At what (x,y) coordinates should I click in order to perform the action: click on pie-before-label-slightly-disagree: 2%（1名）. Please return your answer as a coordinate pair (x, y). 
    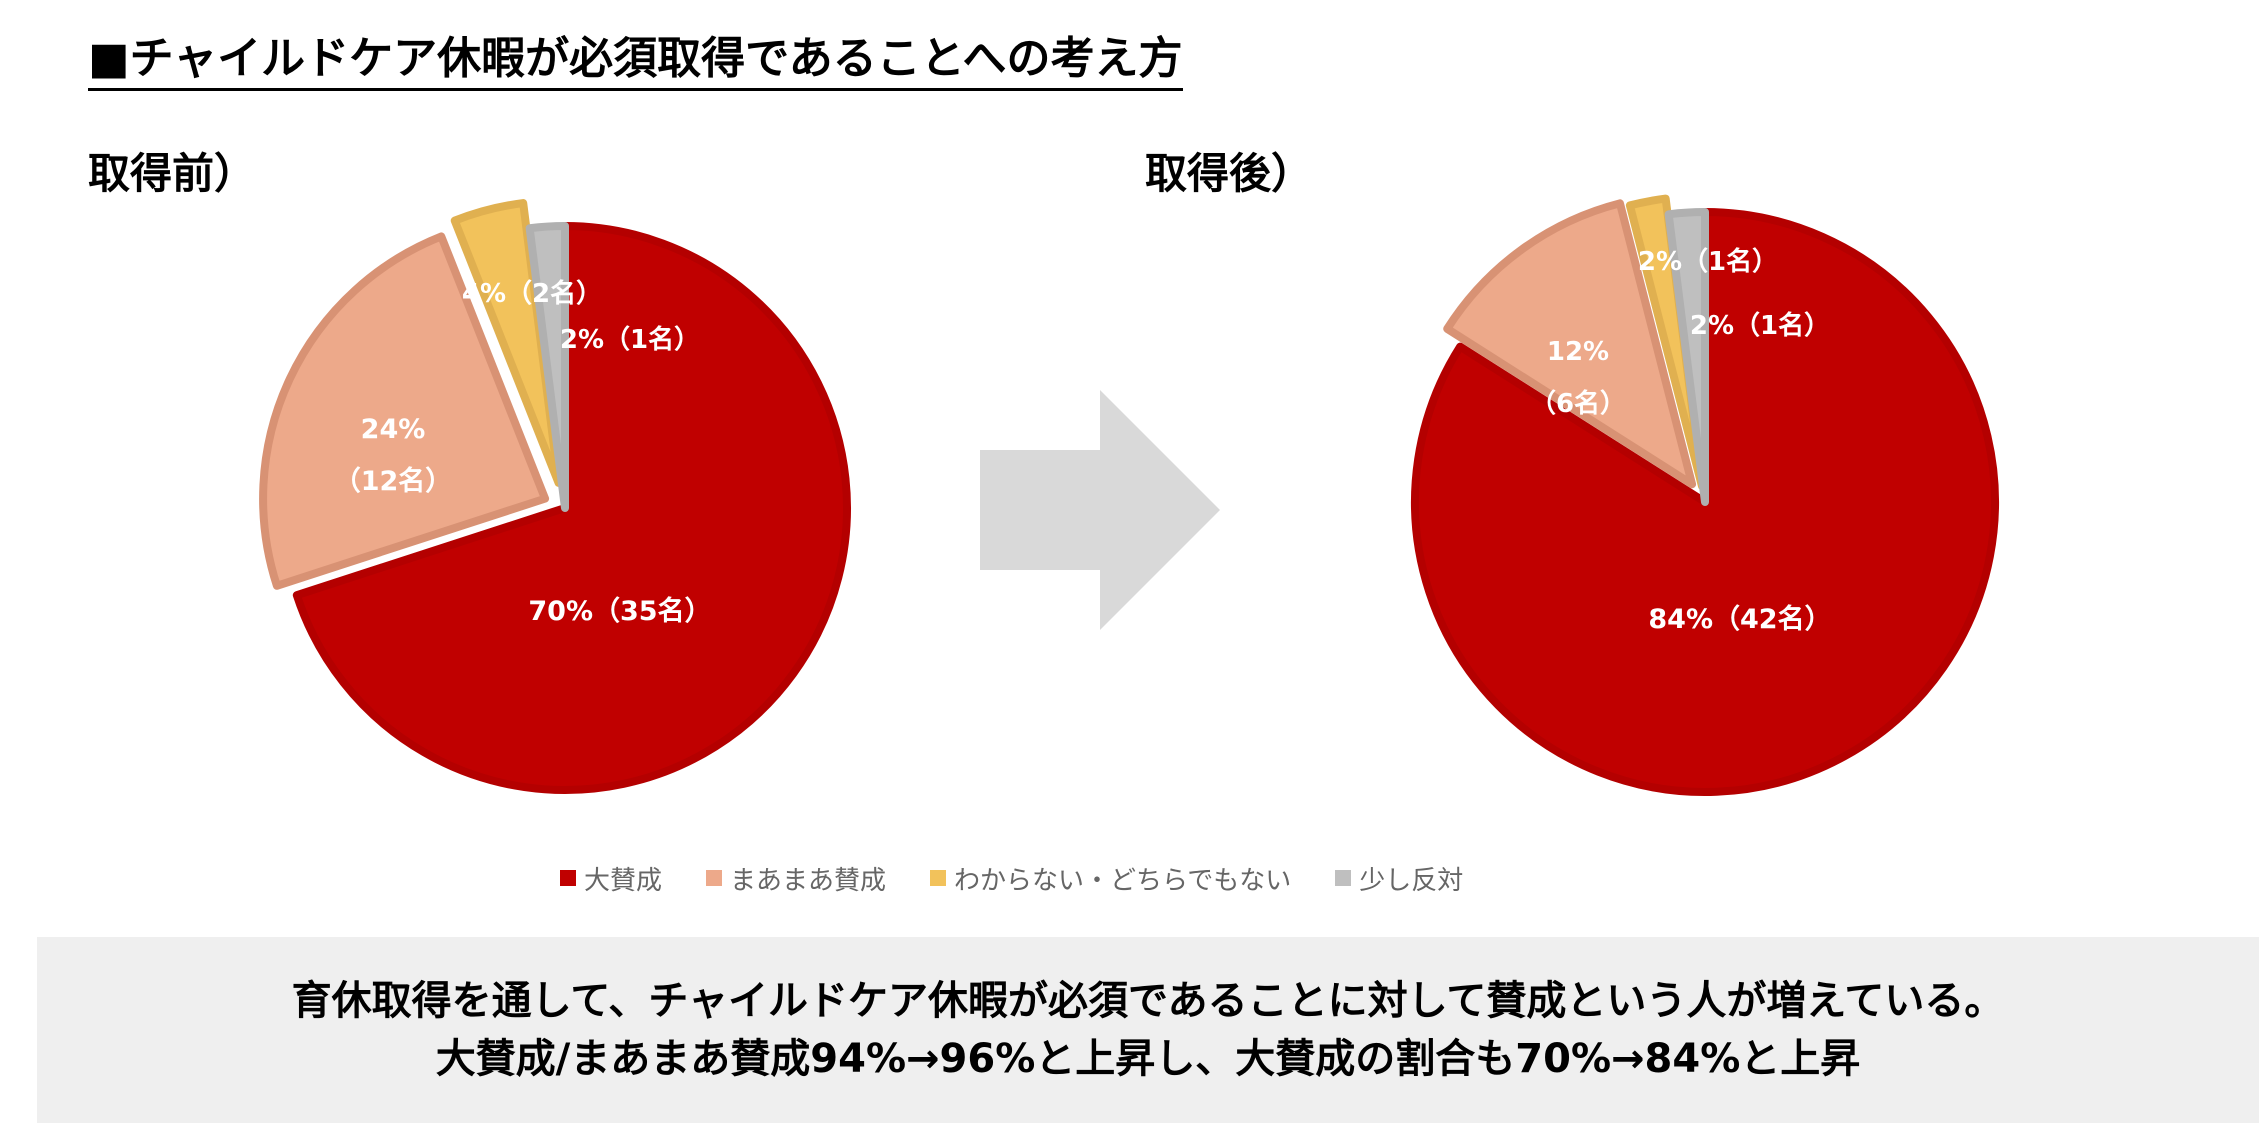
    Looking at the image, I should click on (630, 339).